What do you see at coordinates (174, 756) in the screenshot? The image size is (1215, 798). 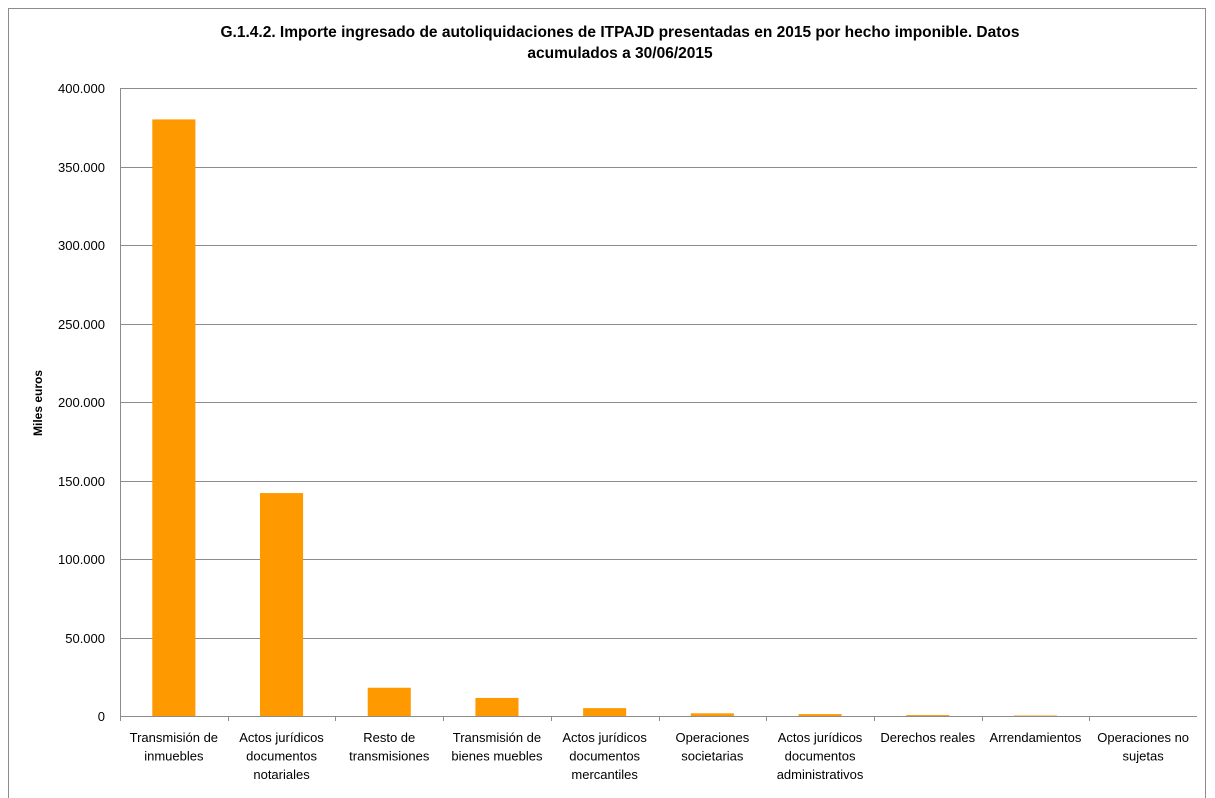 I see `x-tick-label: inmuebles` at bounding box center [174, 756].